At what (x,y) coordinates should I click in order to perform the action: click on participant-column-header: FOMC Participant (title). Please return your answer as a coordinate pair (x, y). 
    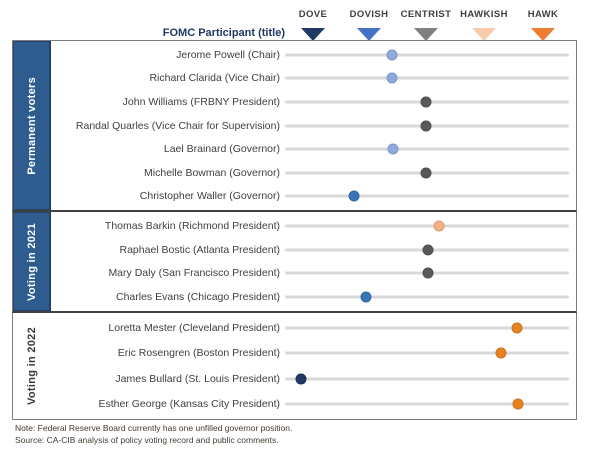
    Looking at the image, I should click on (223, 33).